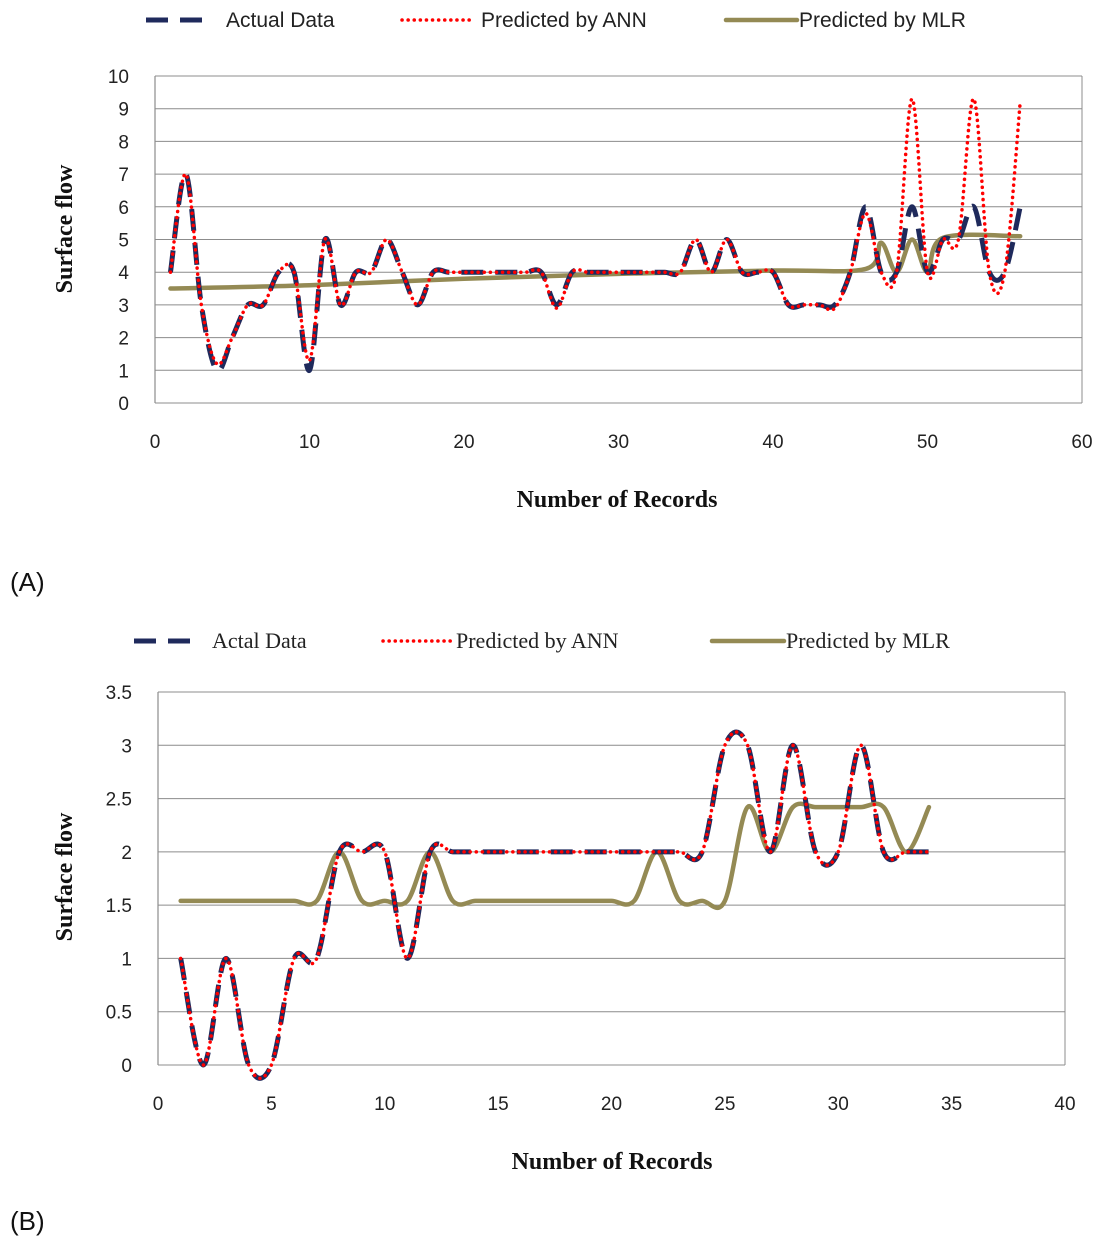 The image size is (1099, 1249). I want to click on x-tick-label-a-4: 40, so click(772, 442).